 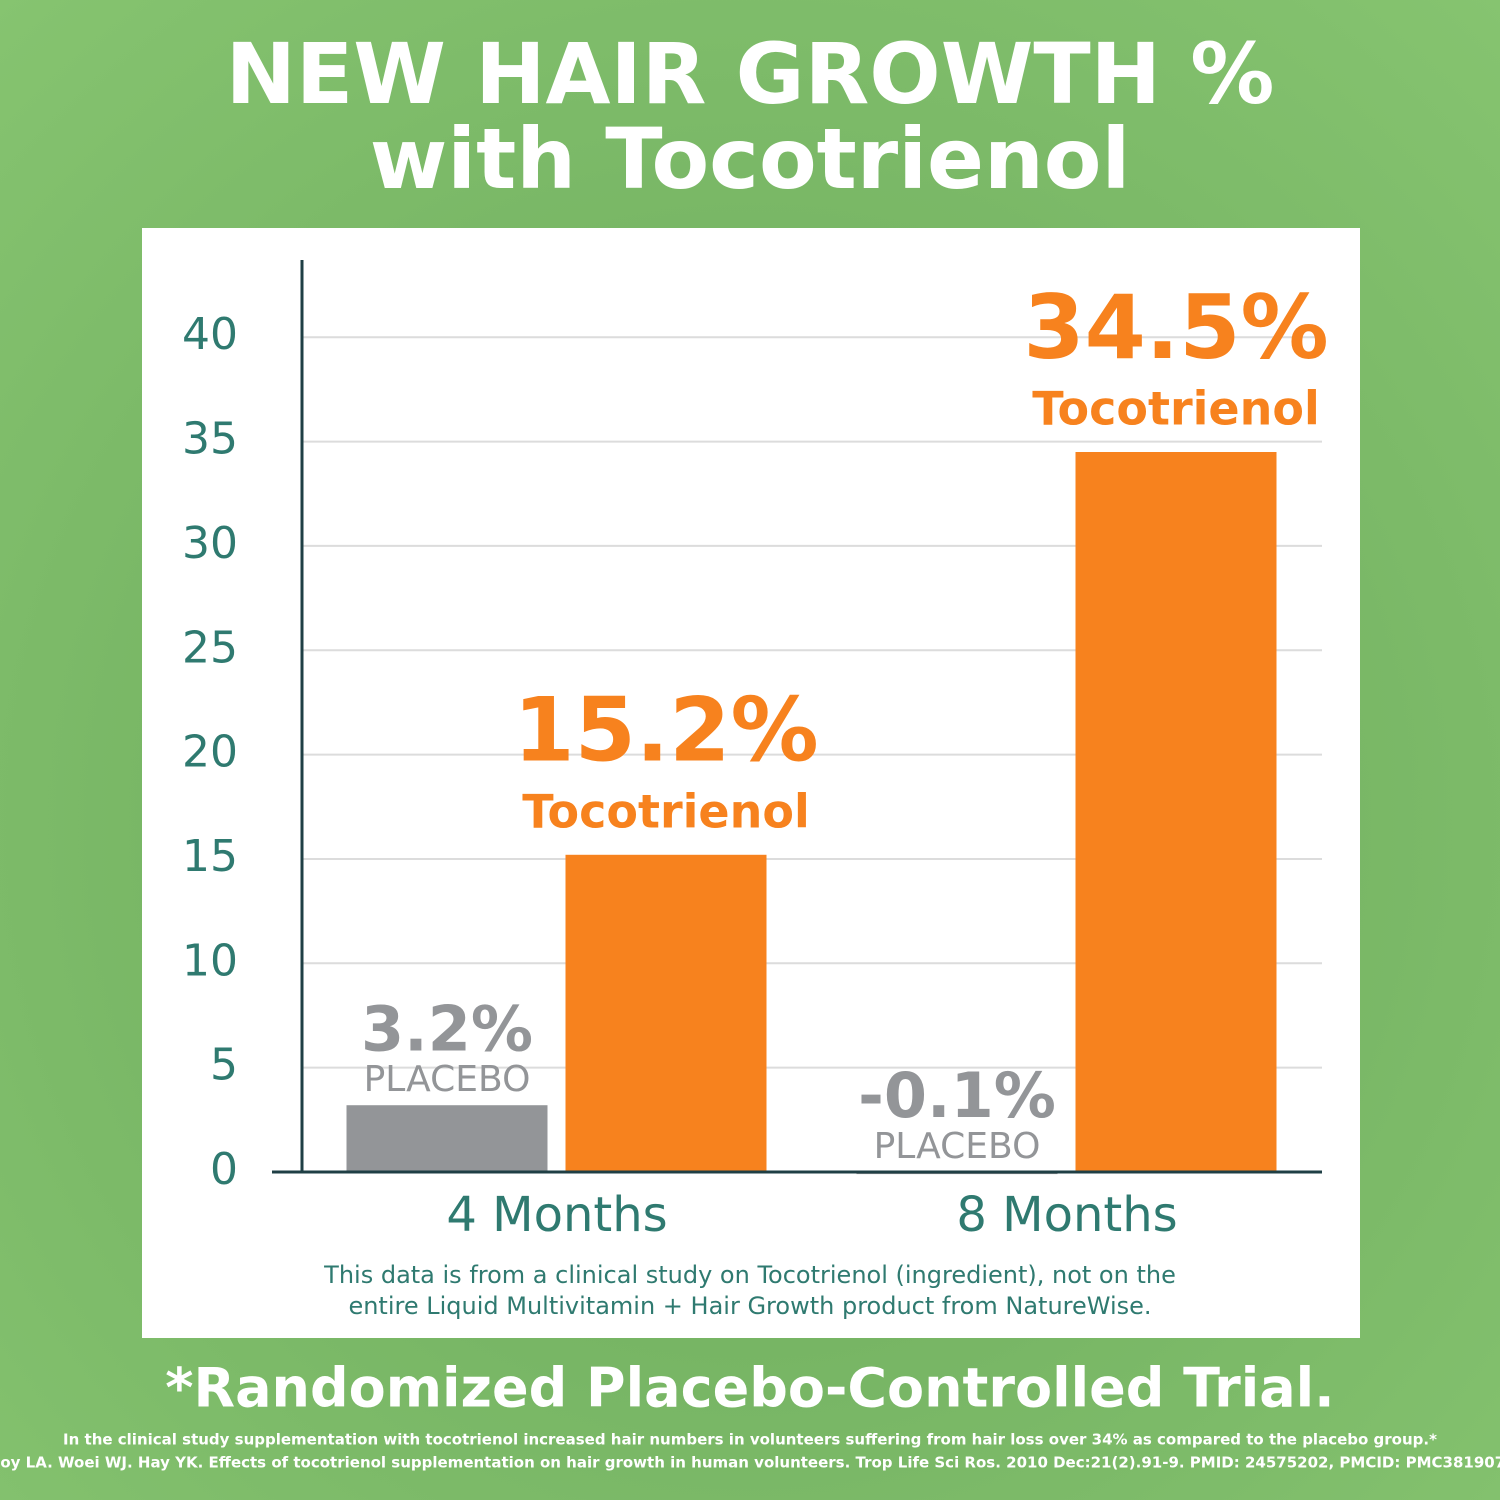 I want to click on chart-title: NEW HAIR GROWTH %, so click(x=750, y=74).